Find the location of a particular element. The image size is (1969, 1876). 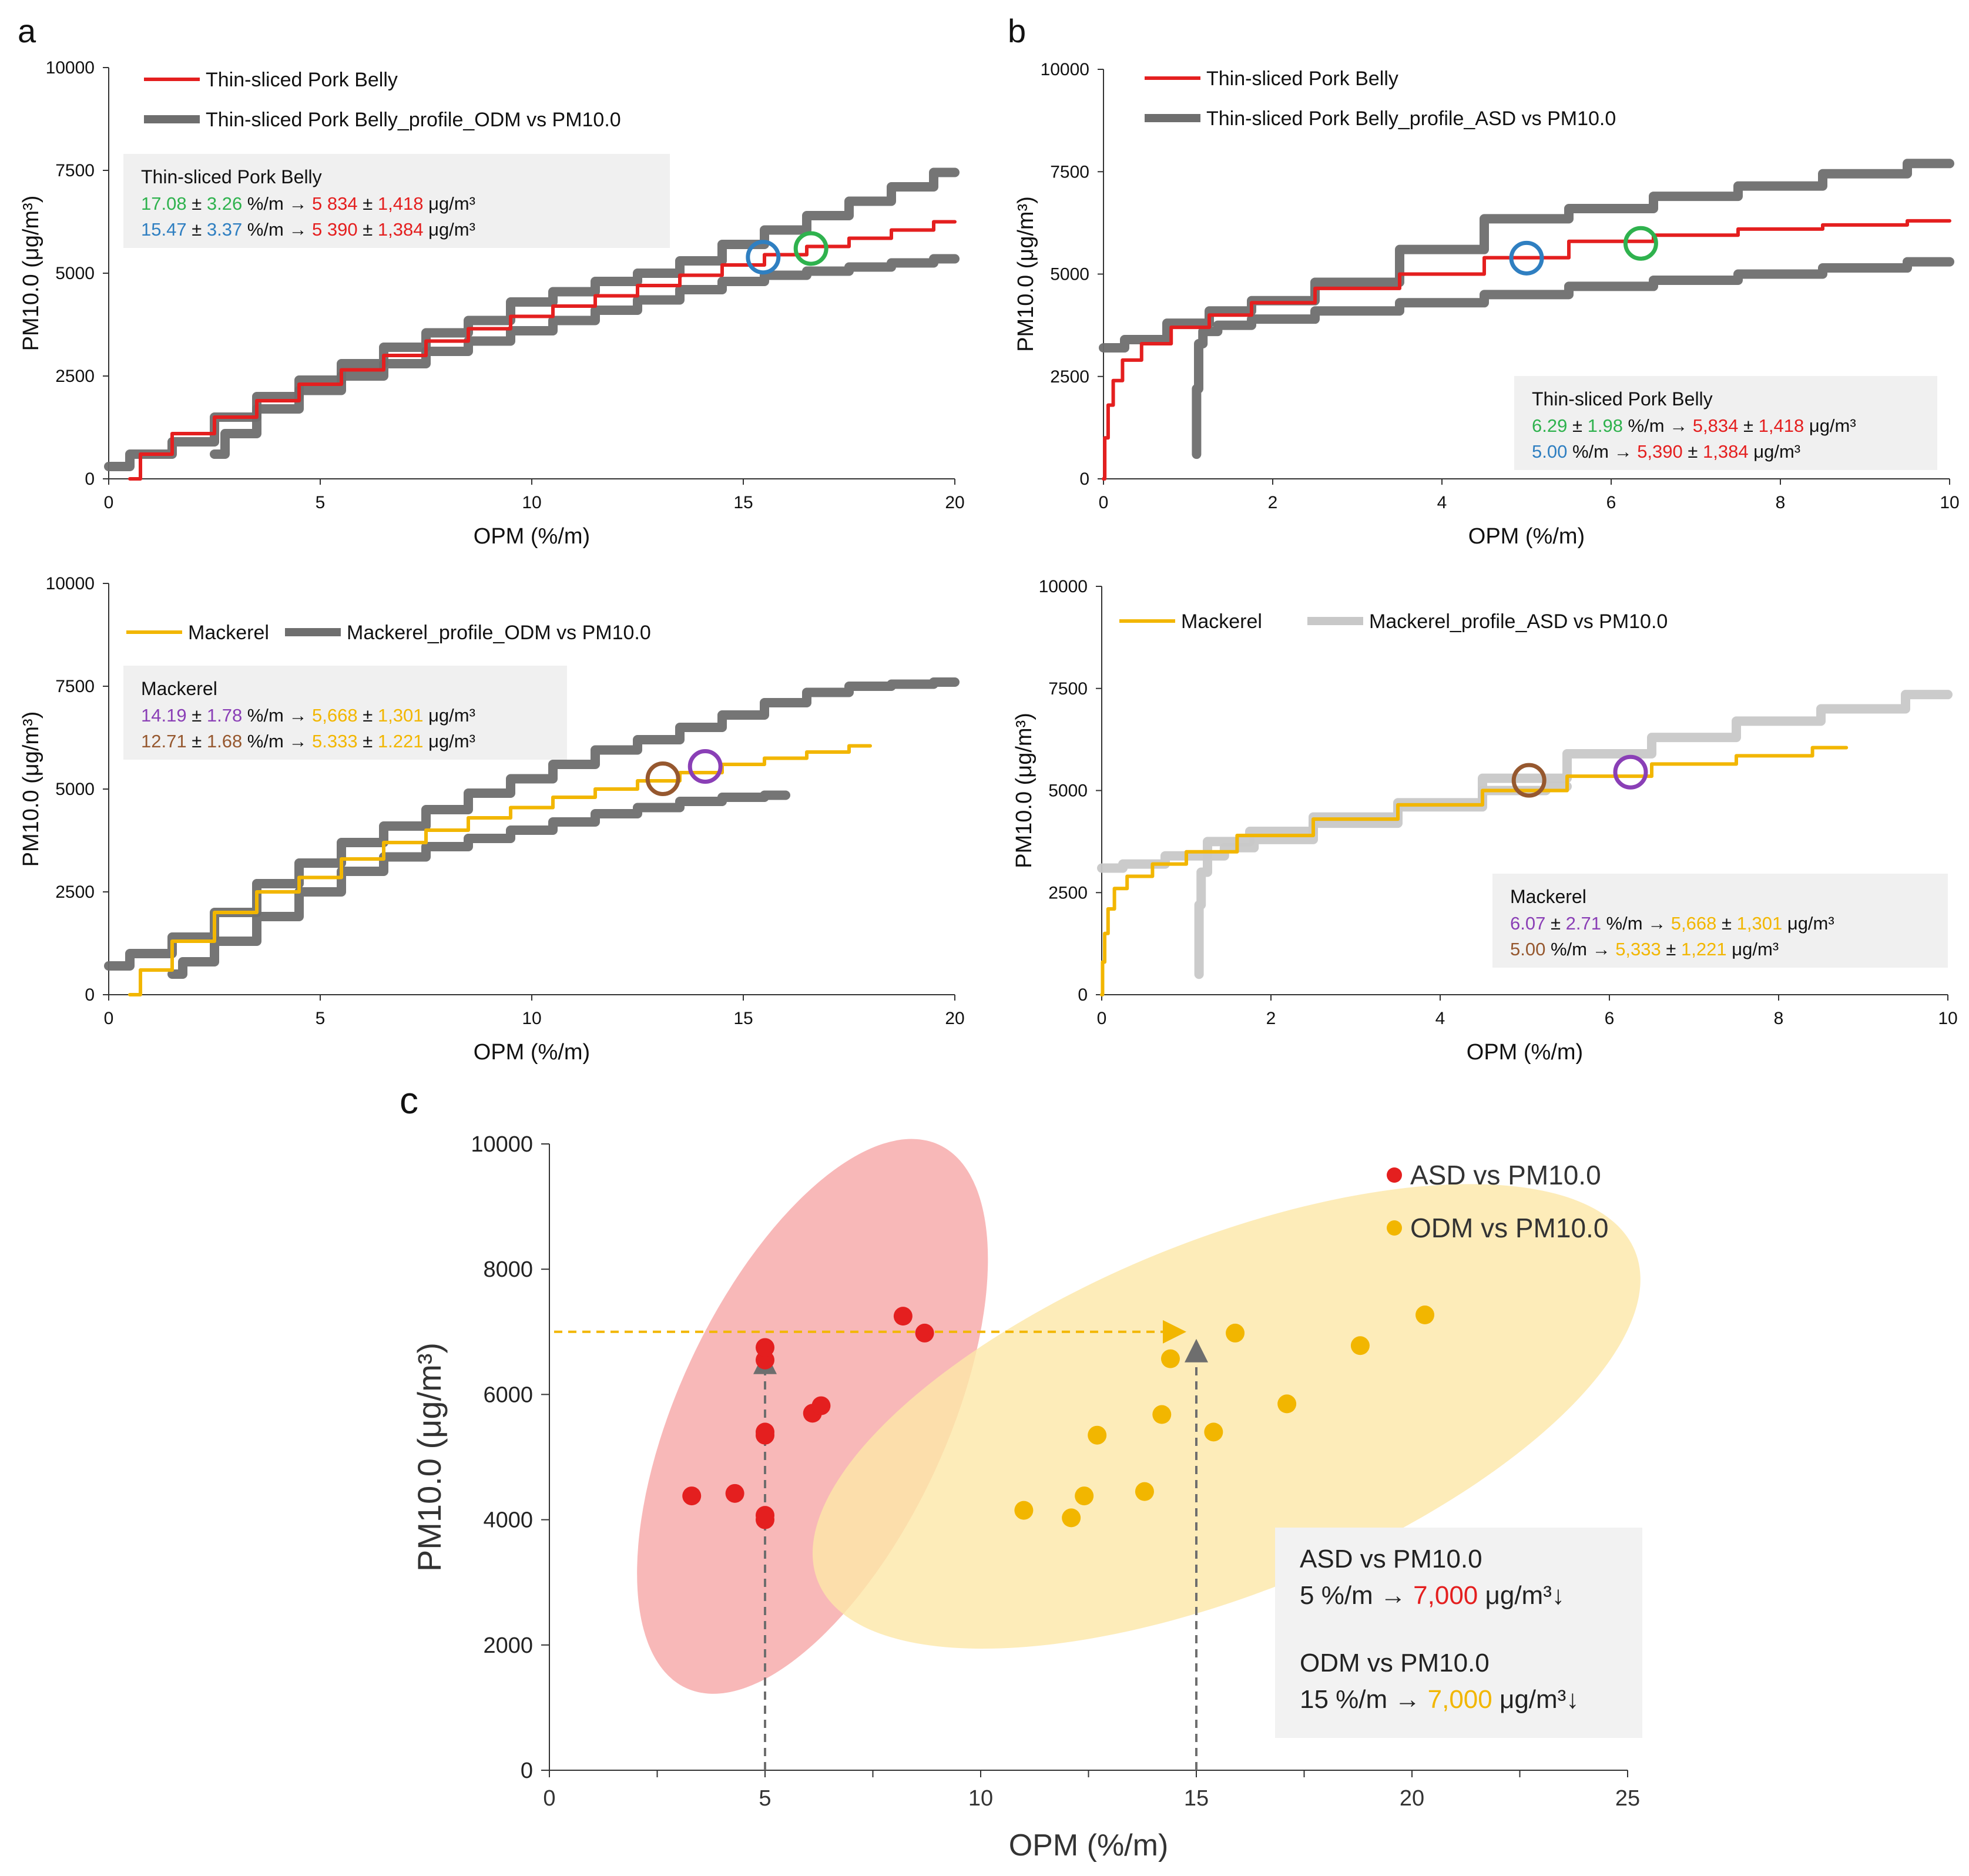

annotation-value: 17.08 is located at coordinates (166, 203).